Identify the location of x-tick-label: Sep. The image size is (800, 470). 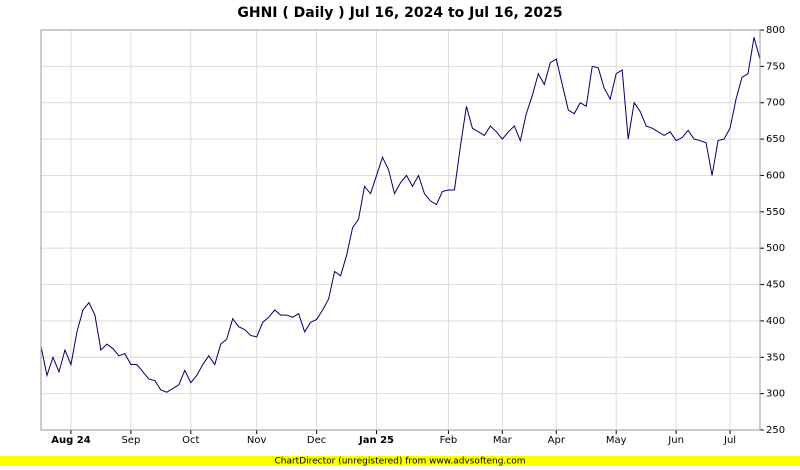
(130, 440).